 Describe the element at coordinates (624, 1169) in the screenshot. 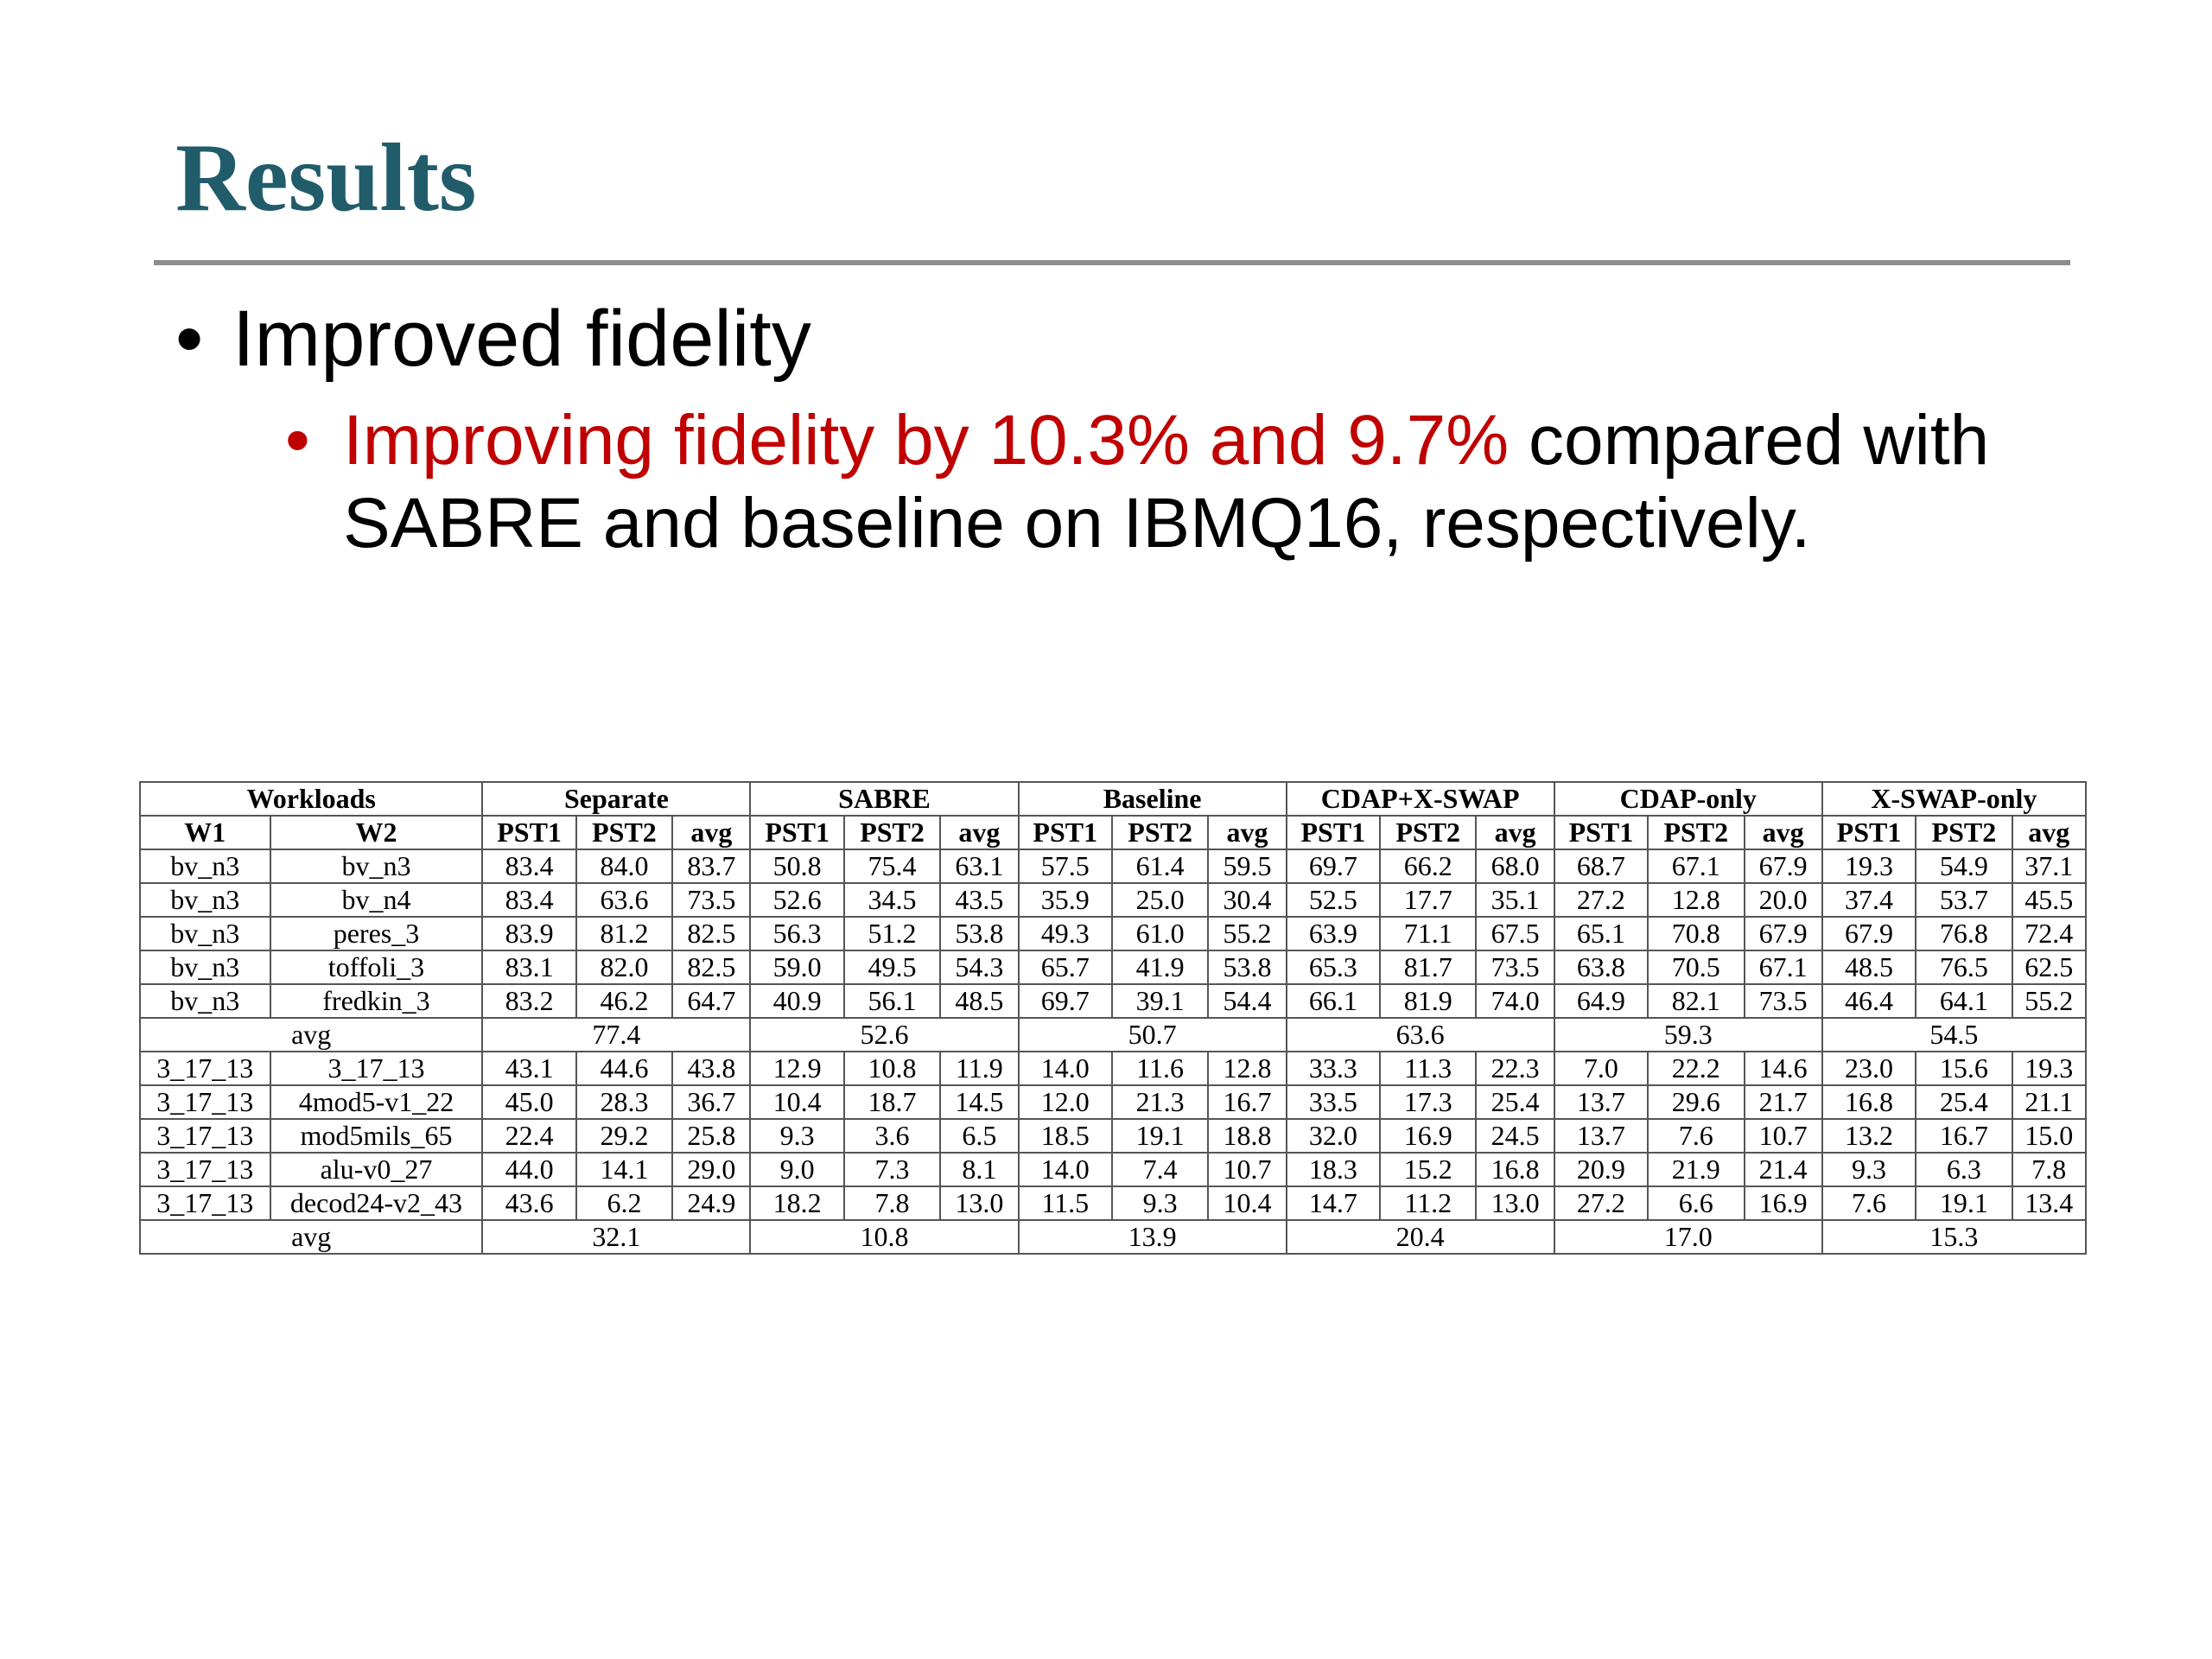

I see `table-cell: 14.1` at that location.